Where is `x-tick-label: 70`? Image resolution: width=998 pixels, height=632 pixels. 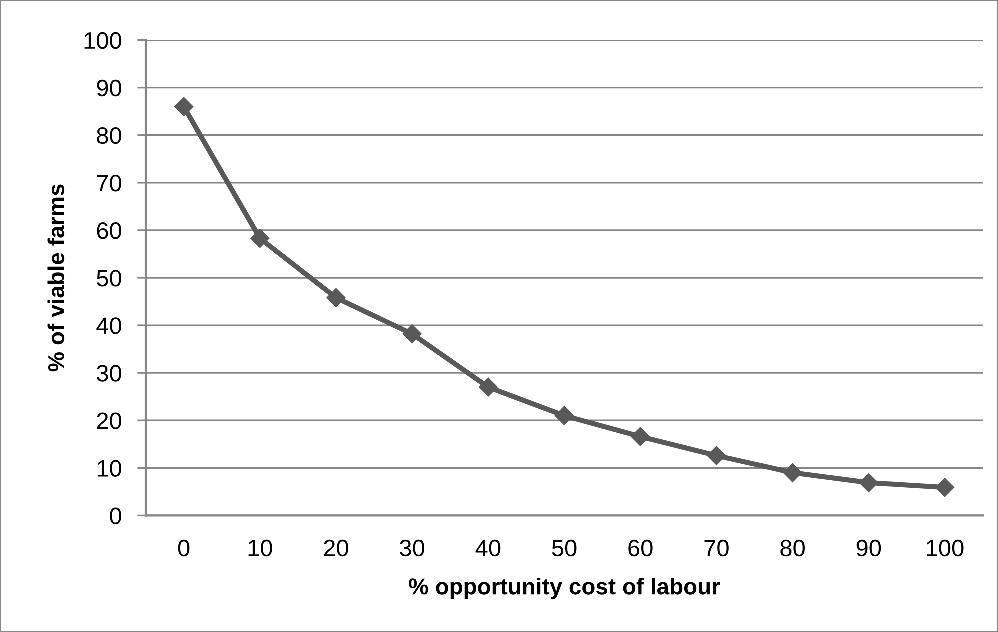
x-tick-label: 70 is located at coordinates (716, 548).